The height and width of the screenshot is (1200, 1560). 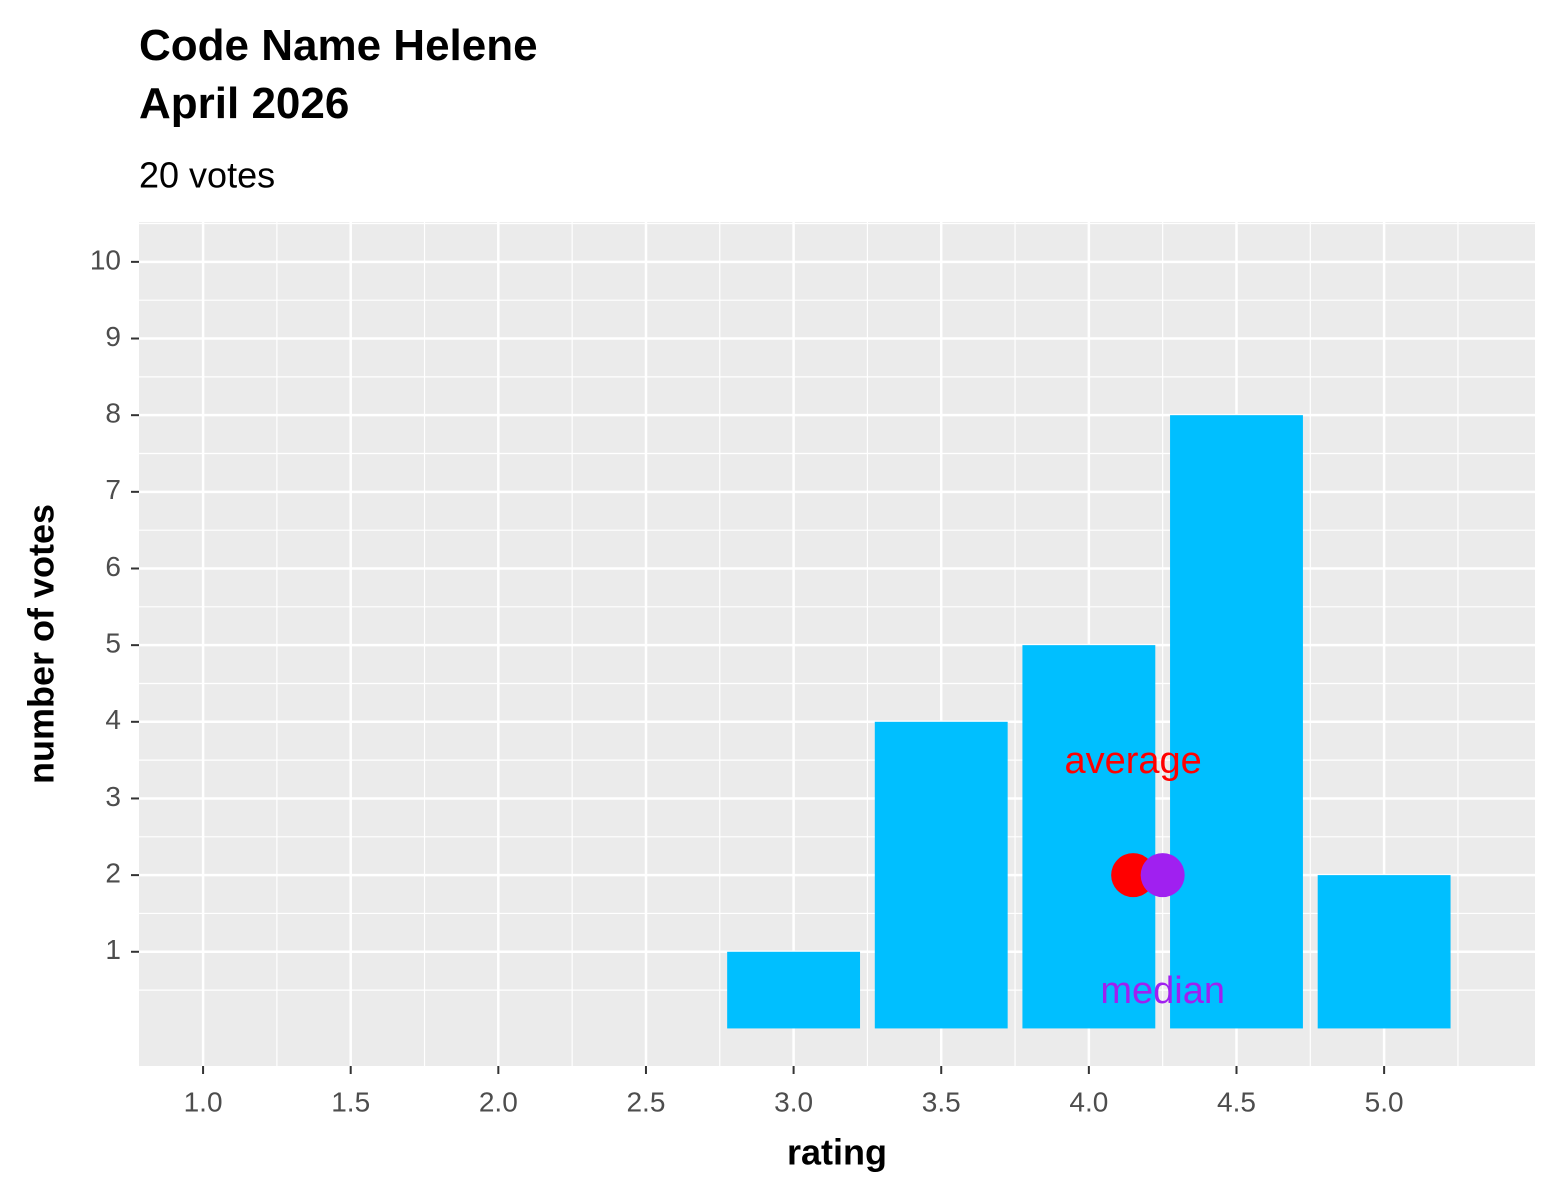 I want to click on x-tick-label: 3.0, so click(x=793, y=1101).